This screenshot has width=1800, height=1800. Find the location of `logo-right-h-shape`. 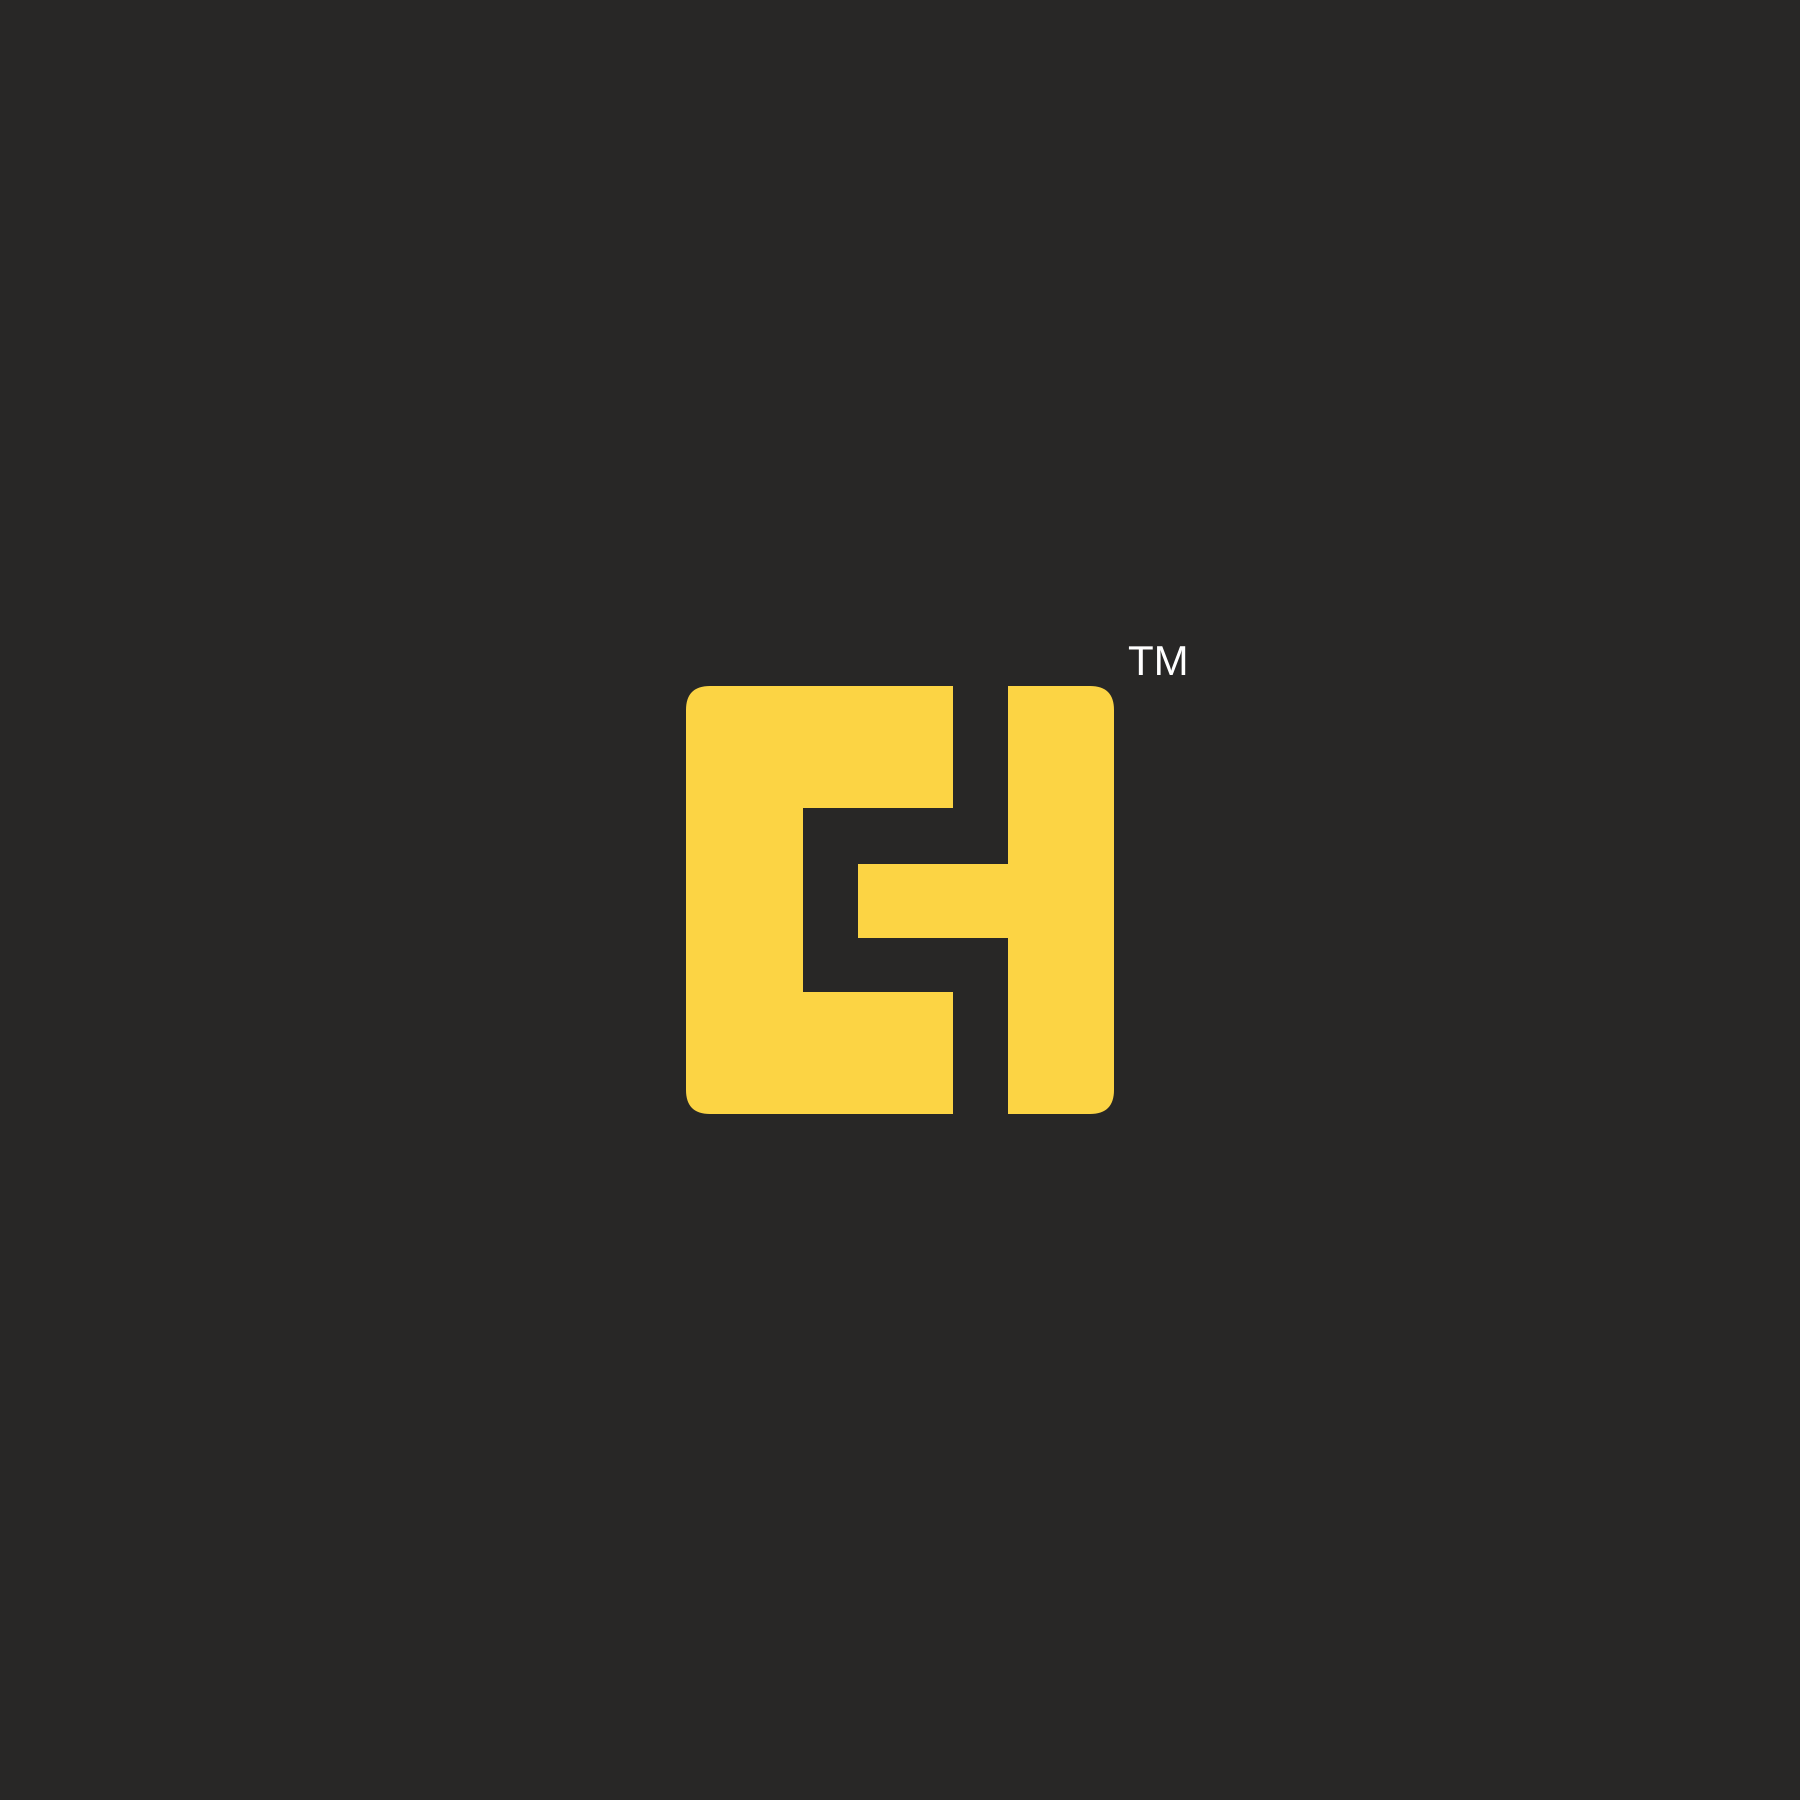

logo-right-h-shape is located at coordinates (986, 900).